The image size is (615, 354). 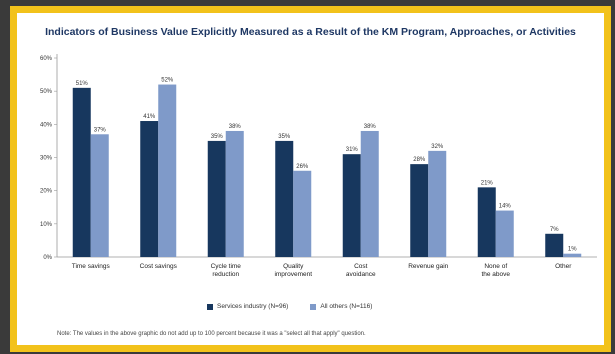 I want to click on data-label-series-2: 1%, so click(x=572, y=250).